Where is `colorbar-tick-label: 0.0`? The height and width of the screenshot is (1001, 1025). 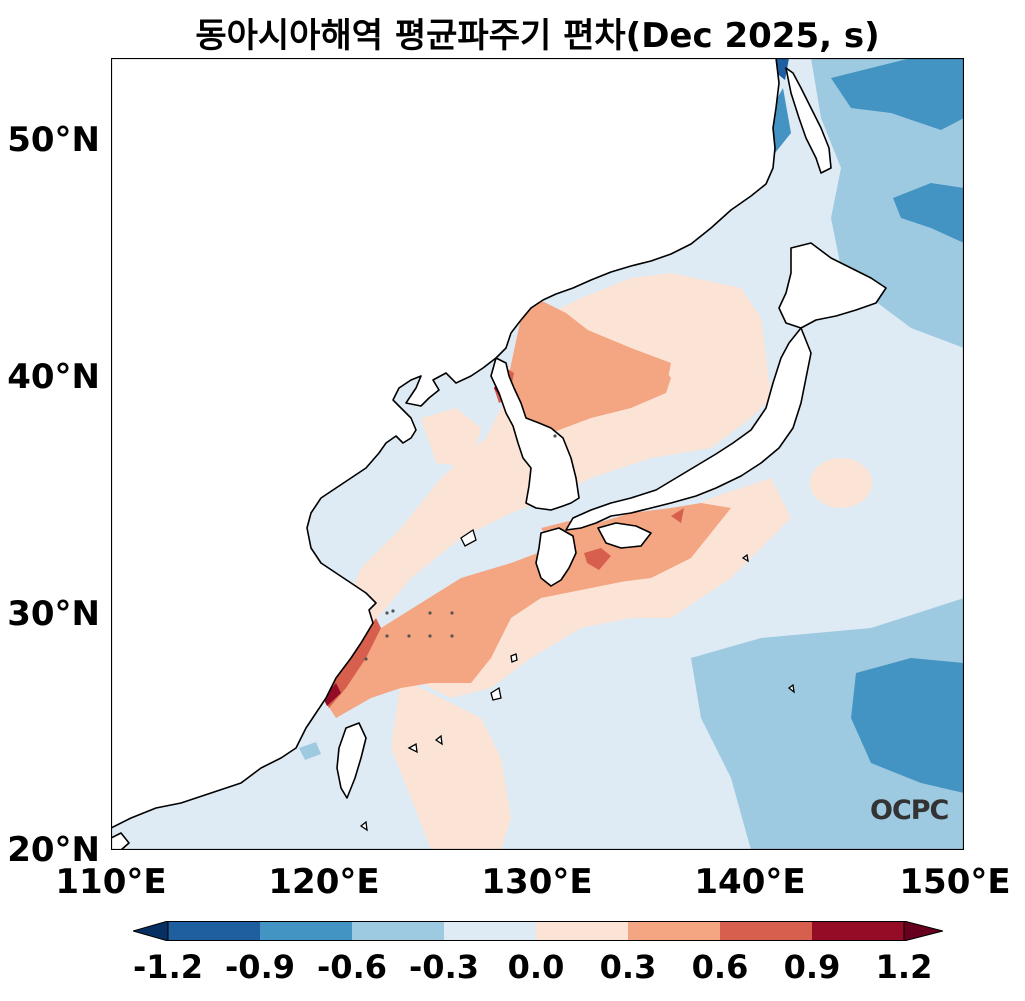 colorbar-tick-label: 0.0 is located at coordinates (536, 967).